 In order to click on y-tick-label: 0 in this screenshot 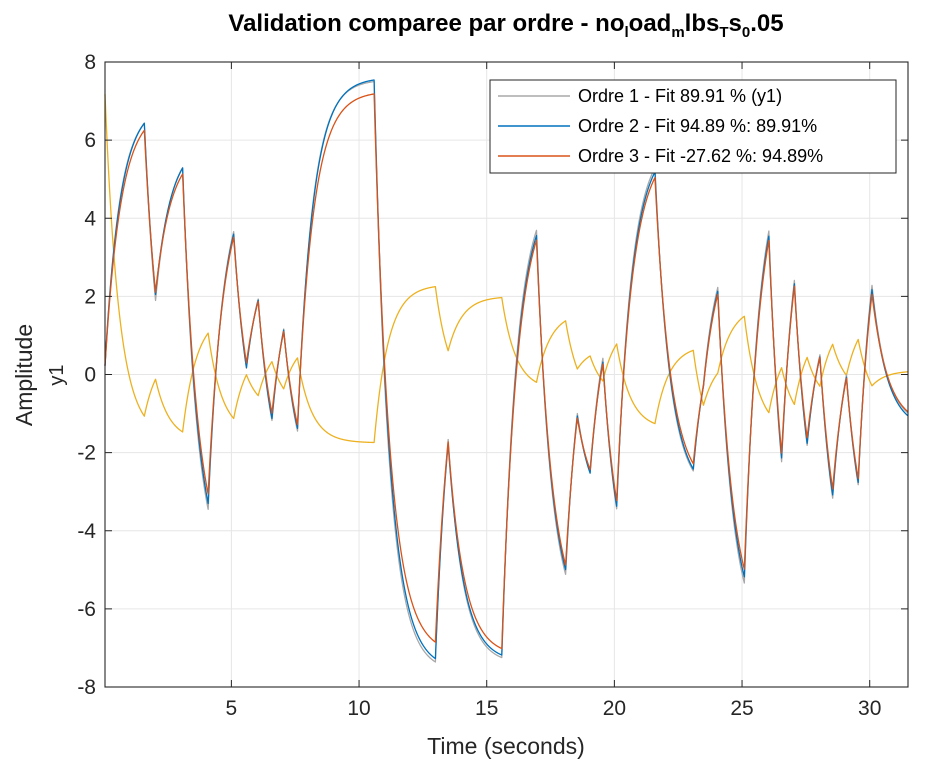, I will do `click(90, 375)`.